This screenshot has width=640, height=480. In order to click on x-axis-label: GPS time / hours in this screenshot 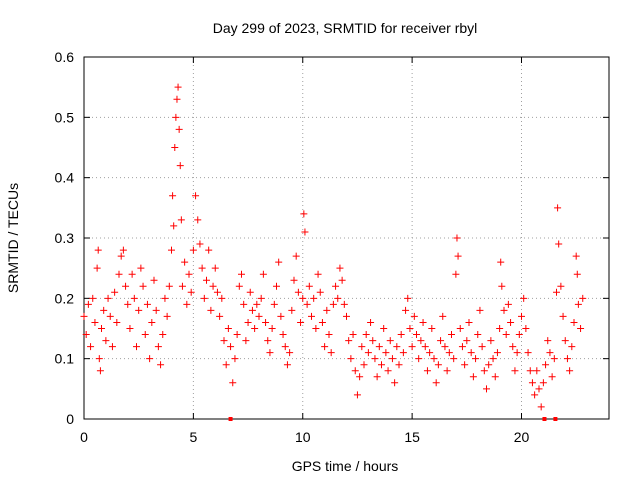, I will do `click(345, 466)`.